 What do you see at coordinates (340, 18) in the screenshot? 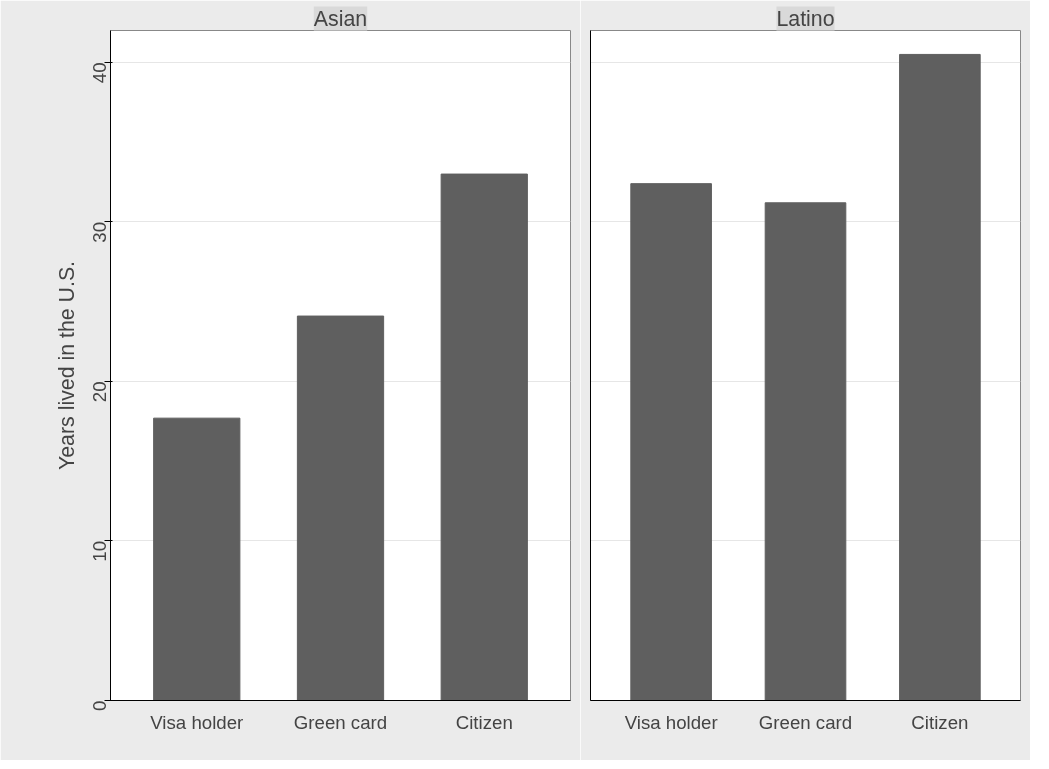
I see `chart-title: Asian` at bounding box center [340, 18].